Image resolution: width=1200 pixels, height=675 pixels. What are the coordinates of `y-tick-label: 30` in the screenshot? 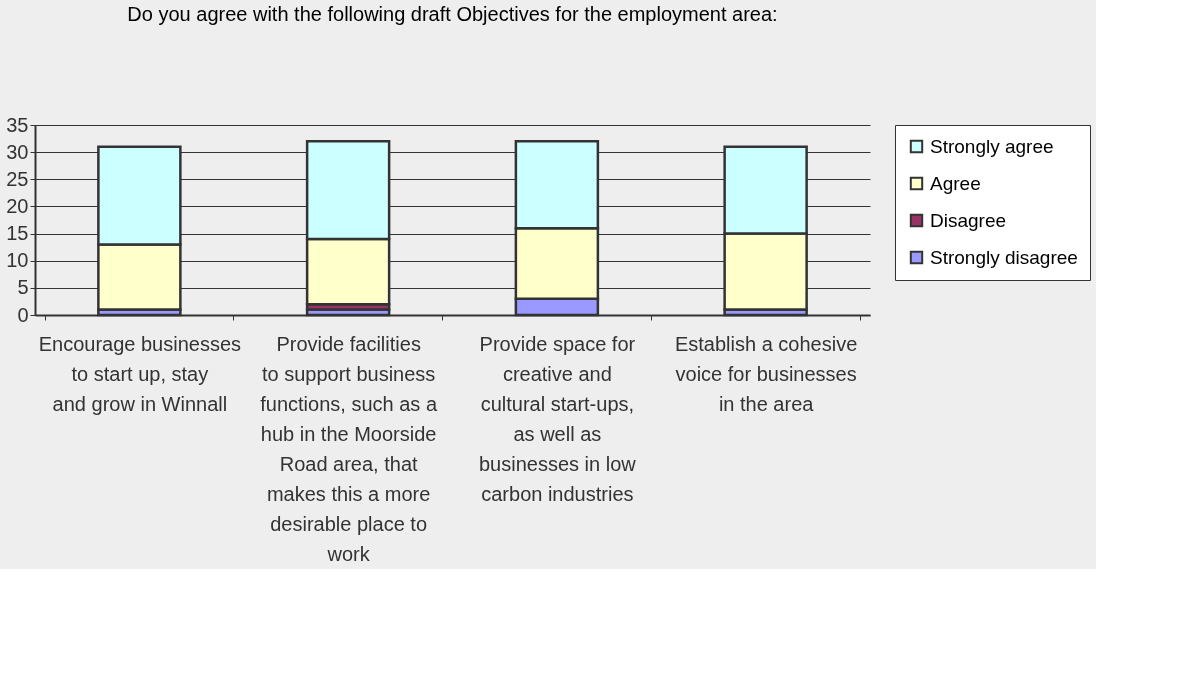 It's located at (17, 151).